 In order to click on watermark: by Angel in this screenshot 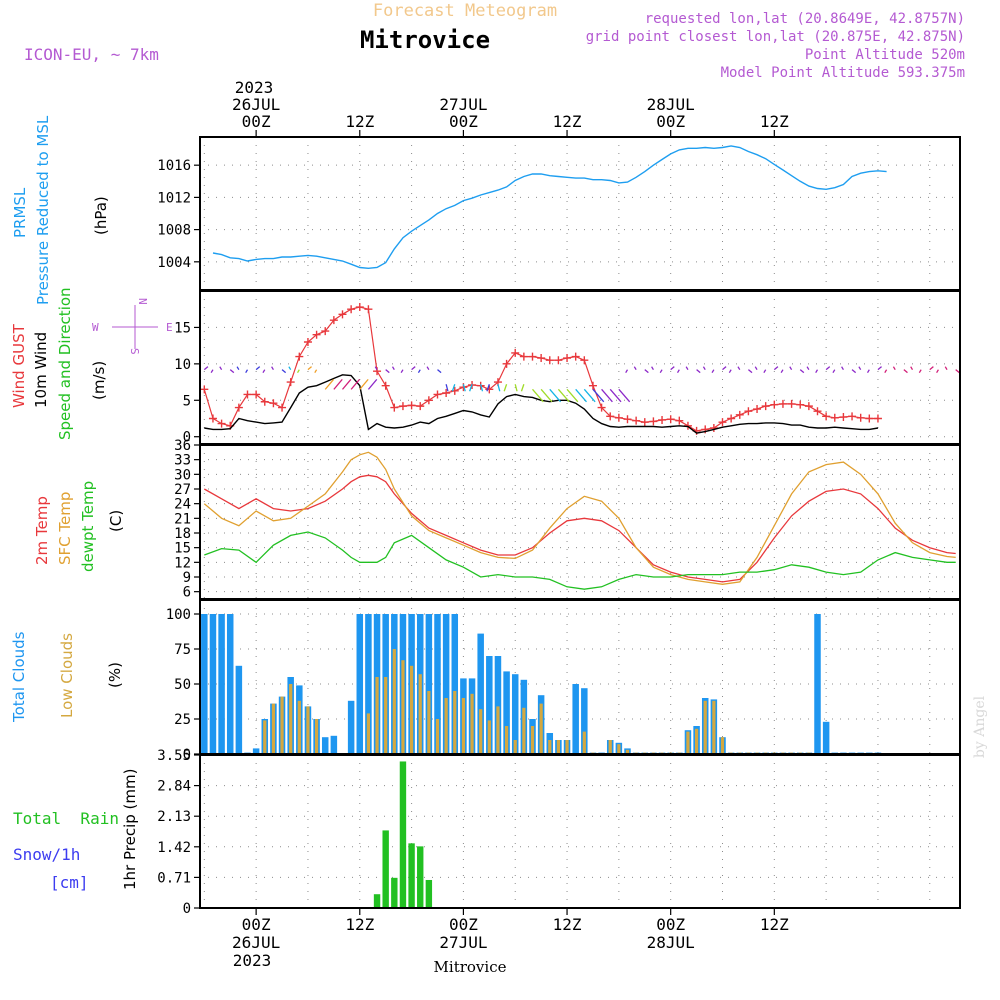, I will do `click(980, 726)`.